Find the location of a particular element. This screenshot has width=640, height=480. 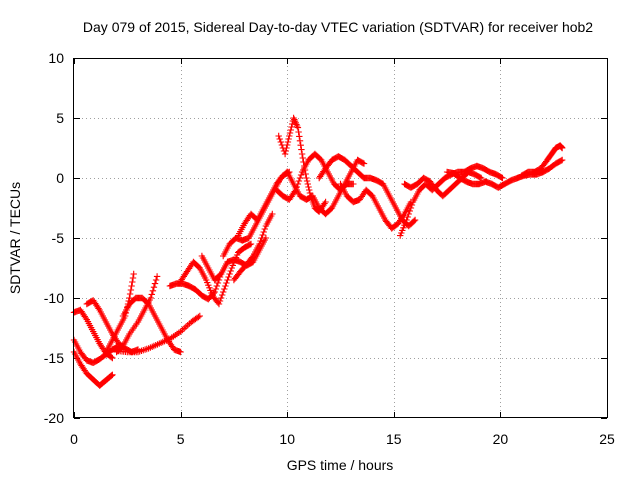

series-arc3 is located at coordinates (93, 334).